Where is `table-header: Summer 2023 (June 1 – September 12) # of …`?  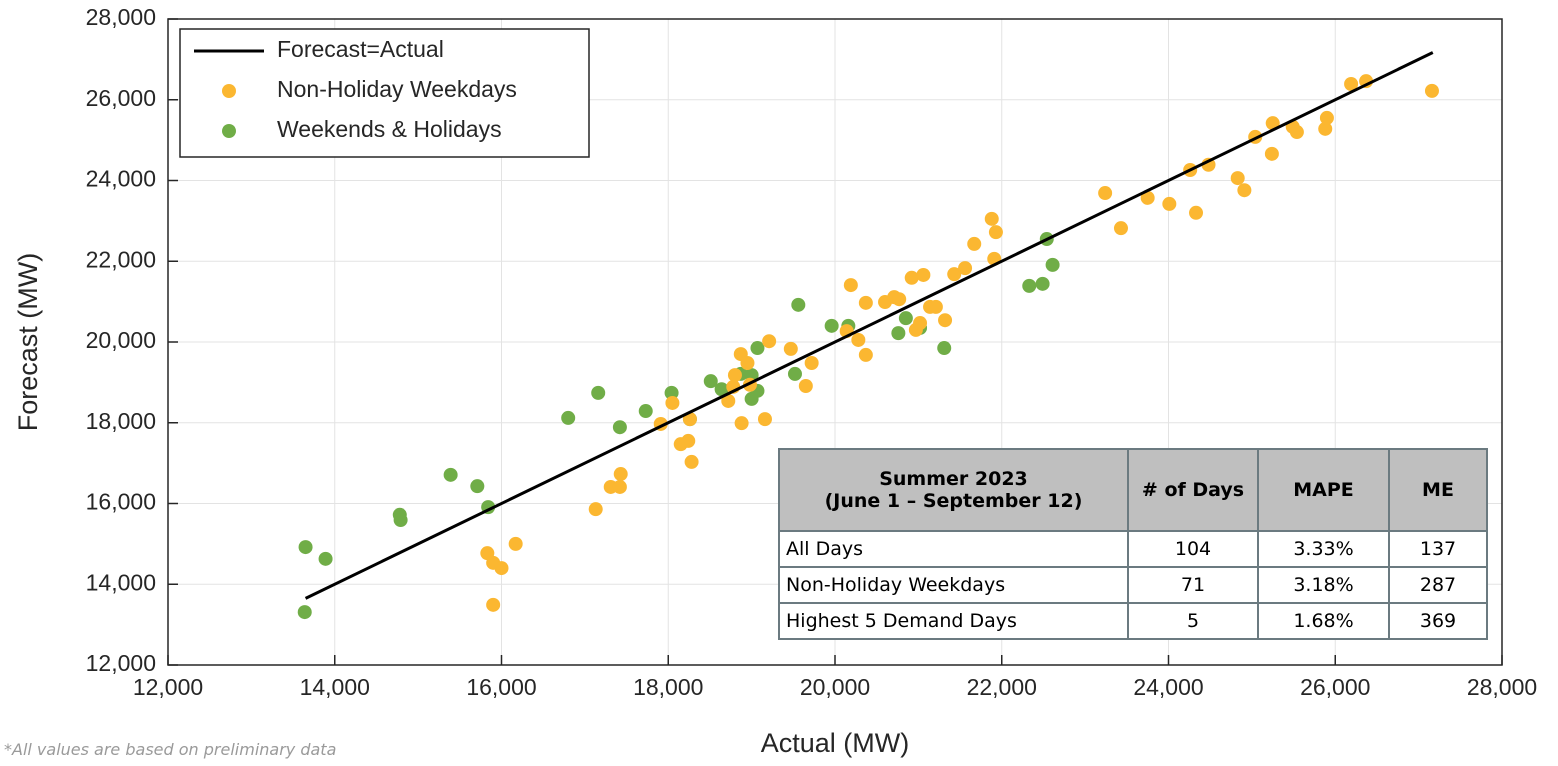 table-header: Summer 2023 (June 1 – September 12) # of … is located at coordinates (1133, 490).